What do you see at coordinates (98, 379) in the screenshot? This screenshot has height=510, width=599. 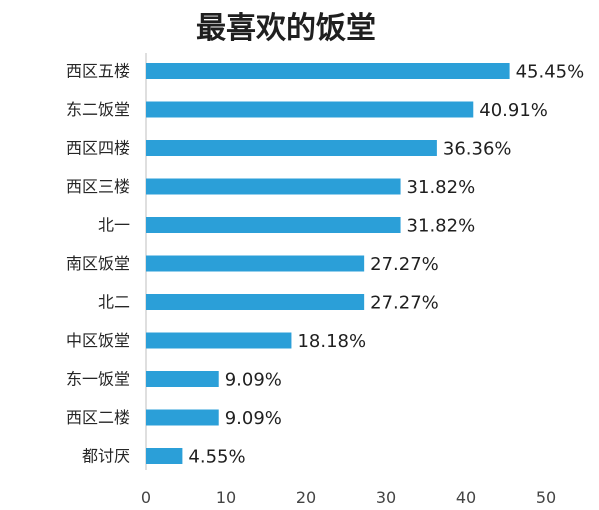 I see `category-label-8: 东一饭堂` at bounding box center [98, 379].